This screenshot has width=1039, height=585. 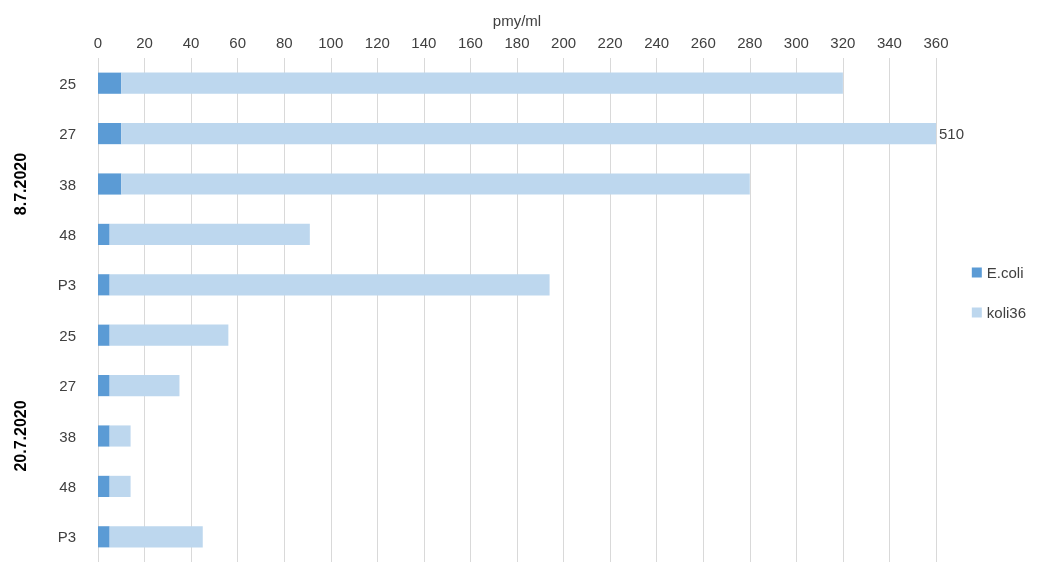 What do you see at coordinates (750, 42) in the screenshot?
I see `x-tick-label: 280` at bounding box center [750, 42].